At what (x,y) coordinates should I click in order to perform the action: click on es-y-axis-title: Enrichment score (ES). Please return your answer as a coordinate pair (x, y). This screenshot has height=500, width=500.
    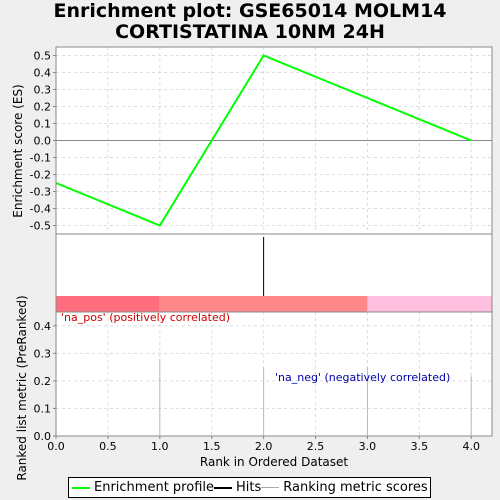
    Looking at the image, I should click on (18, 150).